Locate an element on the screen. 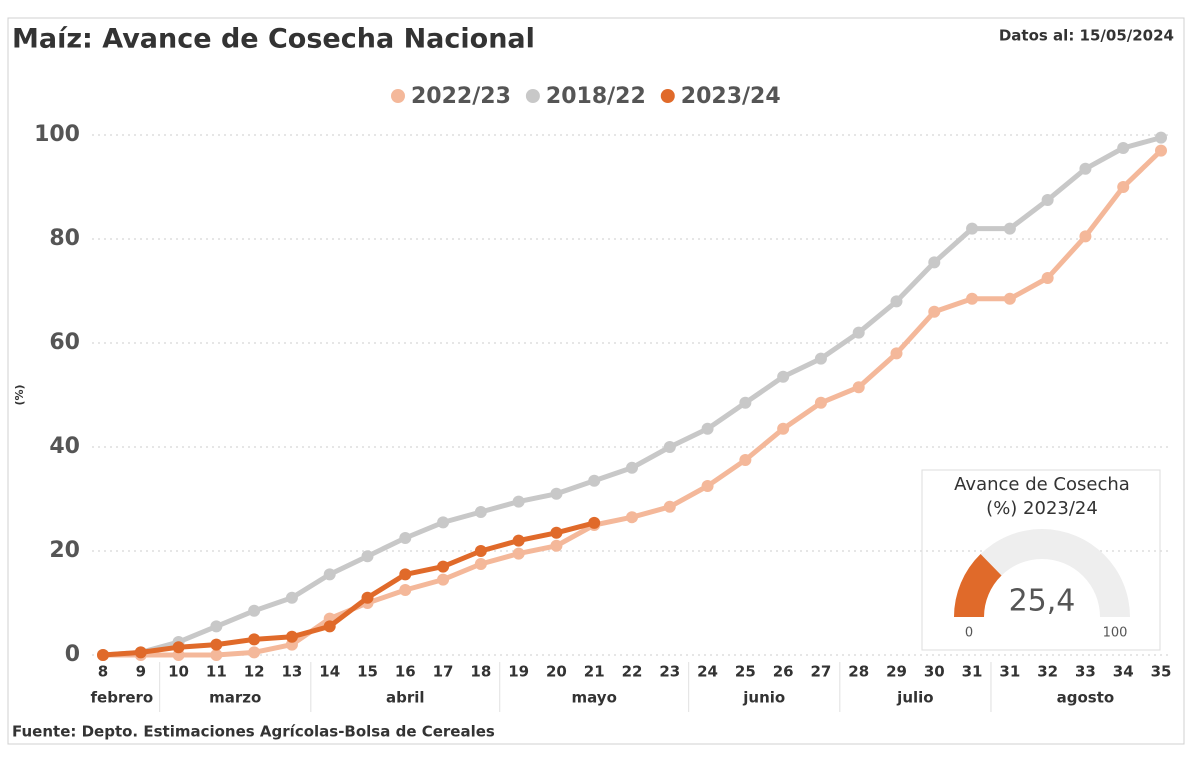  x-tick-label: 34 is located at coordinates (1123, 672).